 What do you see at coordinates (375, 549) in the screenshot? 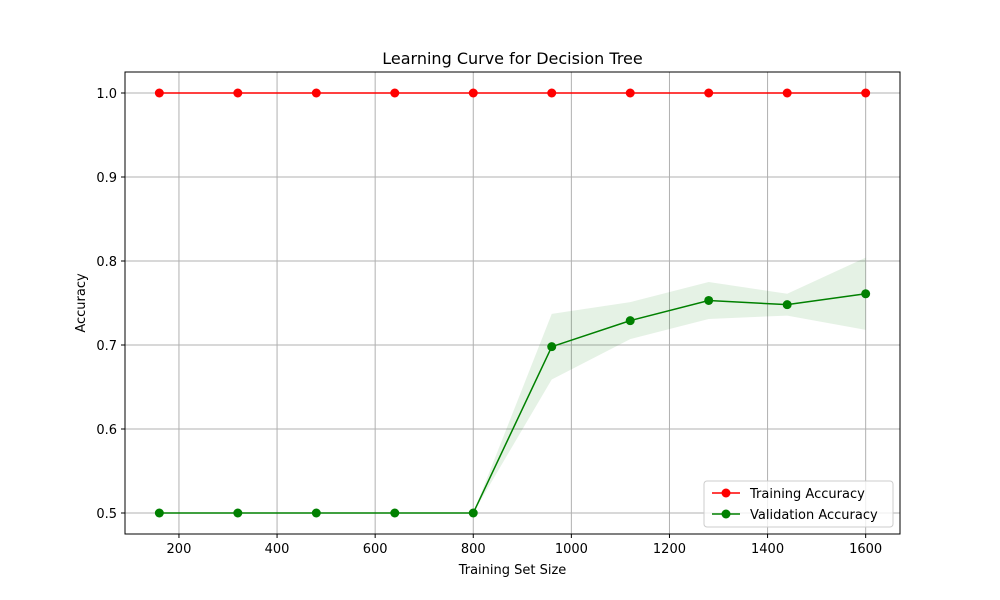
I see `x-tick-label: 600` at bounding box center [375, 549].